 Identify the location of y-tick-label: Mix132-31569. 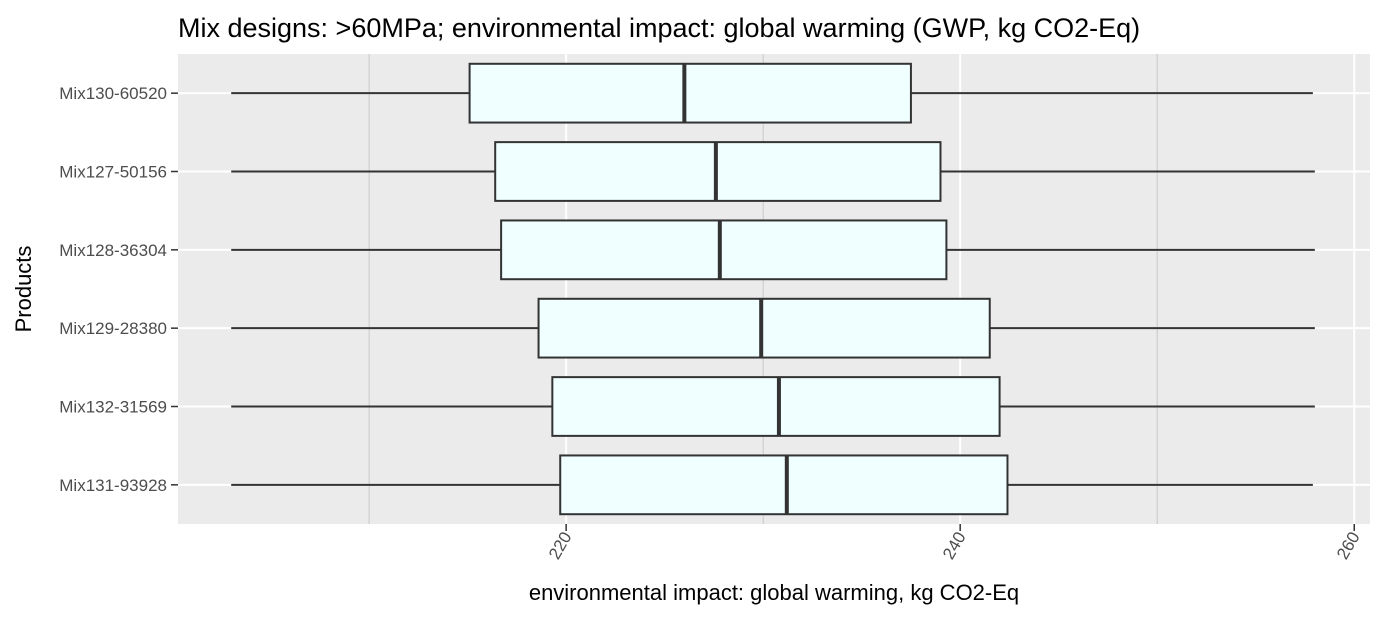
(113, 407).